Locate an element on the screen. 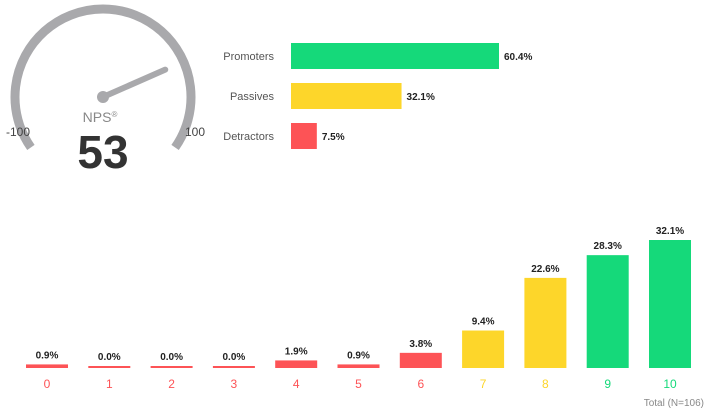 This screenshot has height=420, width=714. summary-label-detractors: Detractors is located at coordinates (248, 137).